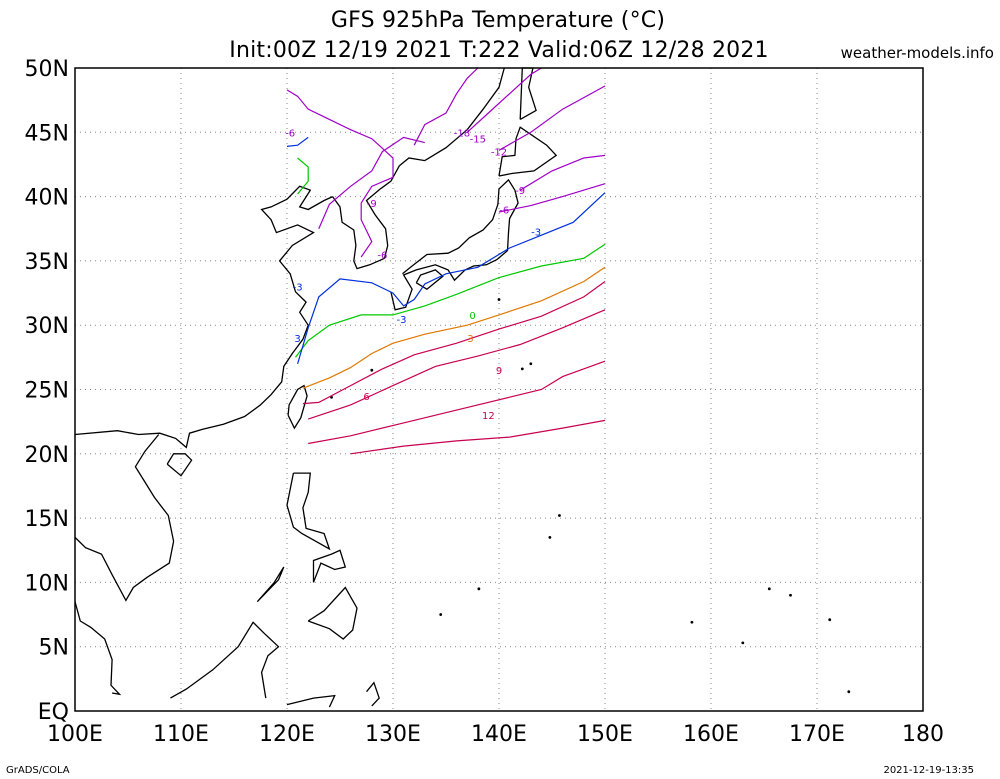  Describe the element at coordinates (917, 53) in the screenshot. I see `source-site-label: weather-models.info` at that location.